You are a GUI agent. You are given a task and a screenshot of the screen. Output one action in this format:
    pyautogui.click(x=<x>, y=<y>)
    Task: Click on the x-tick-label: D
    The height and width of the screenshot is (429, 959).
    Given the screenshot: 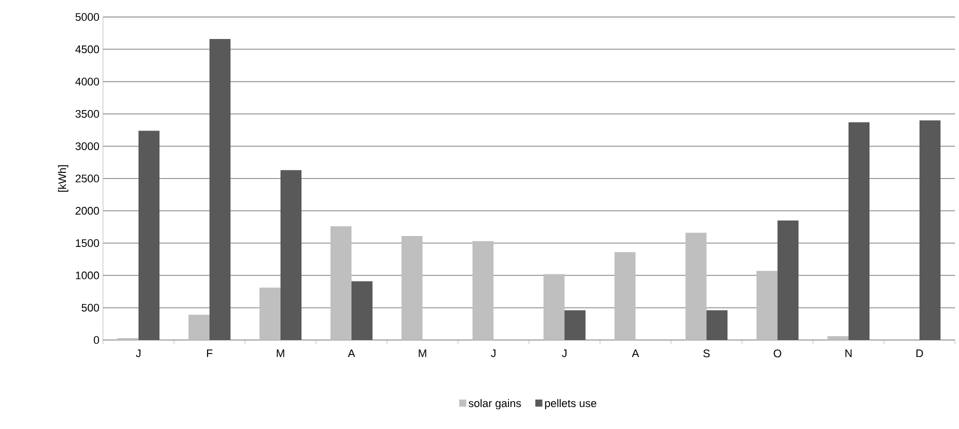 What is the action you would take?
    pyautogui.click(x=919, y=354)
    